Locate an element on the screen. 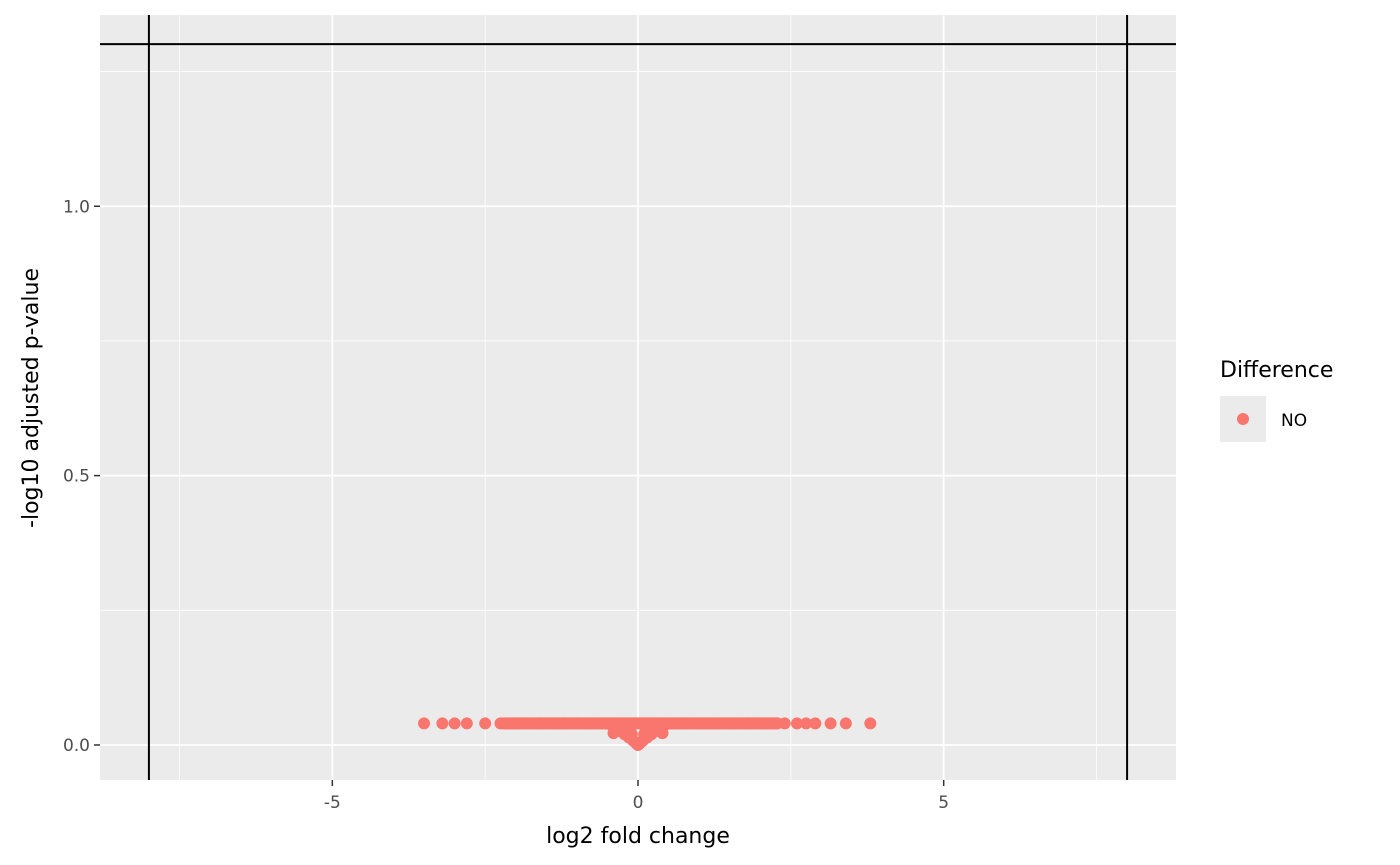  data-points is located at coordinates (647, 734).